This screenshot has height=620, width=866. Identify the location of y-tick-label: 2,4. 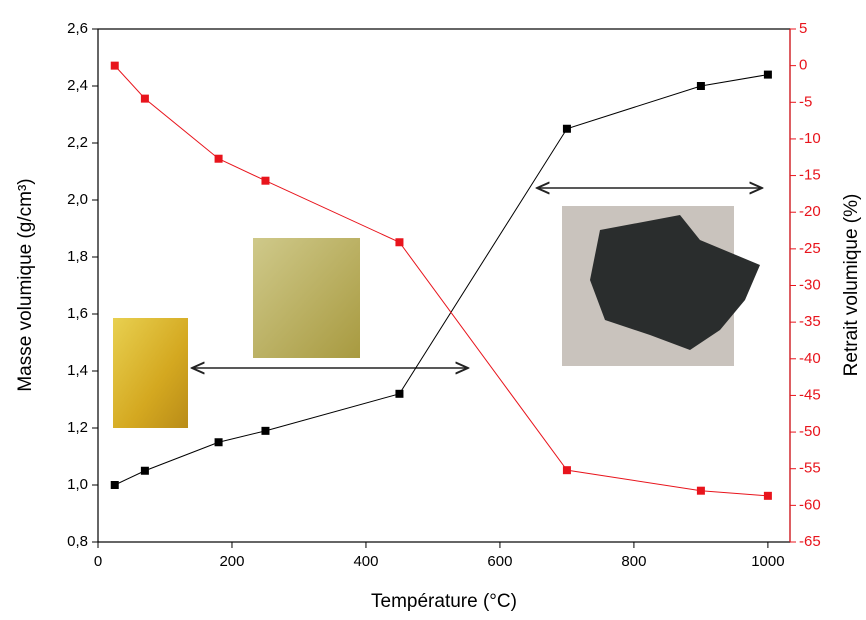
(77, 85).